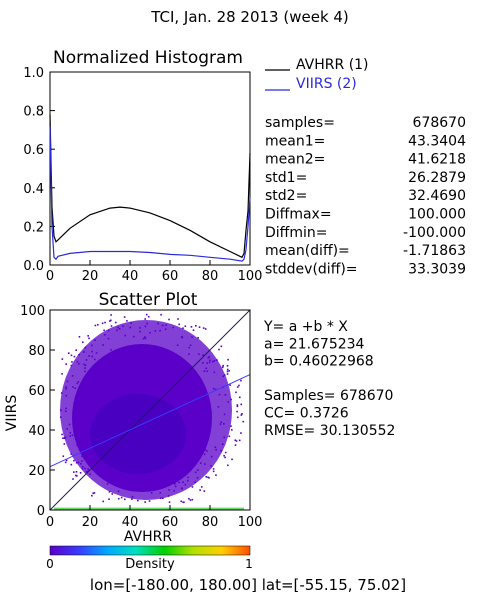 The image size is (500, 600). I want to click on scatter-xtick-label: 100, so click(250, 522).